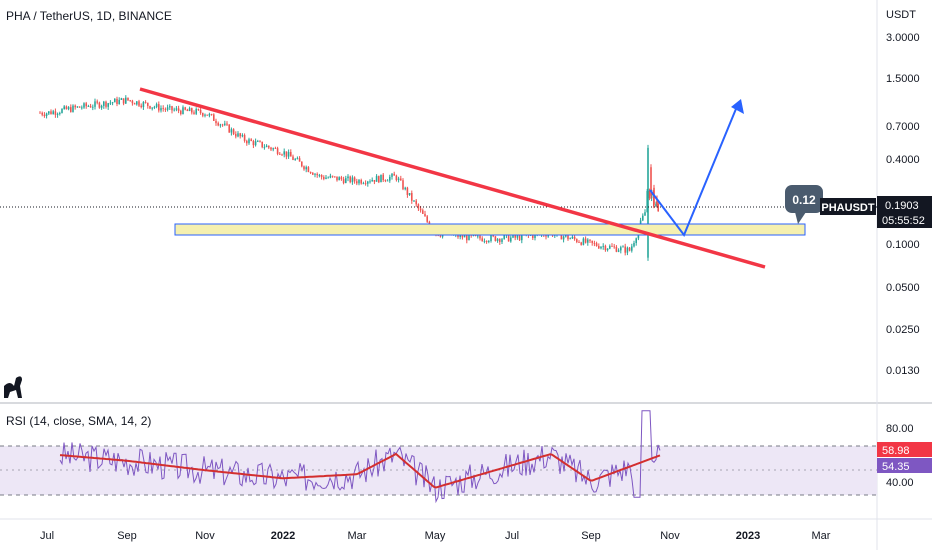 The image size is (932, 550). Describe the element at coordinates (848, 206) in the screenshot. I see `ticker-label: PHAUSDT` at that location.